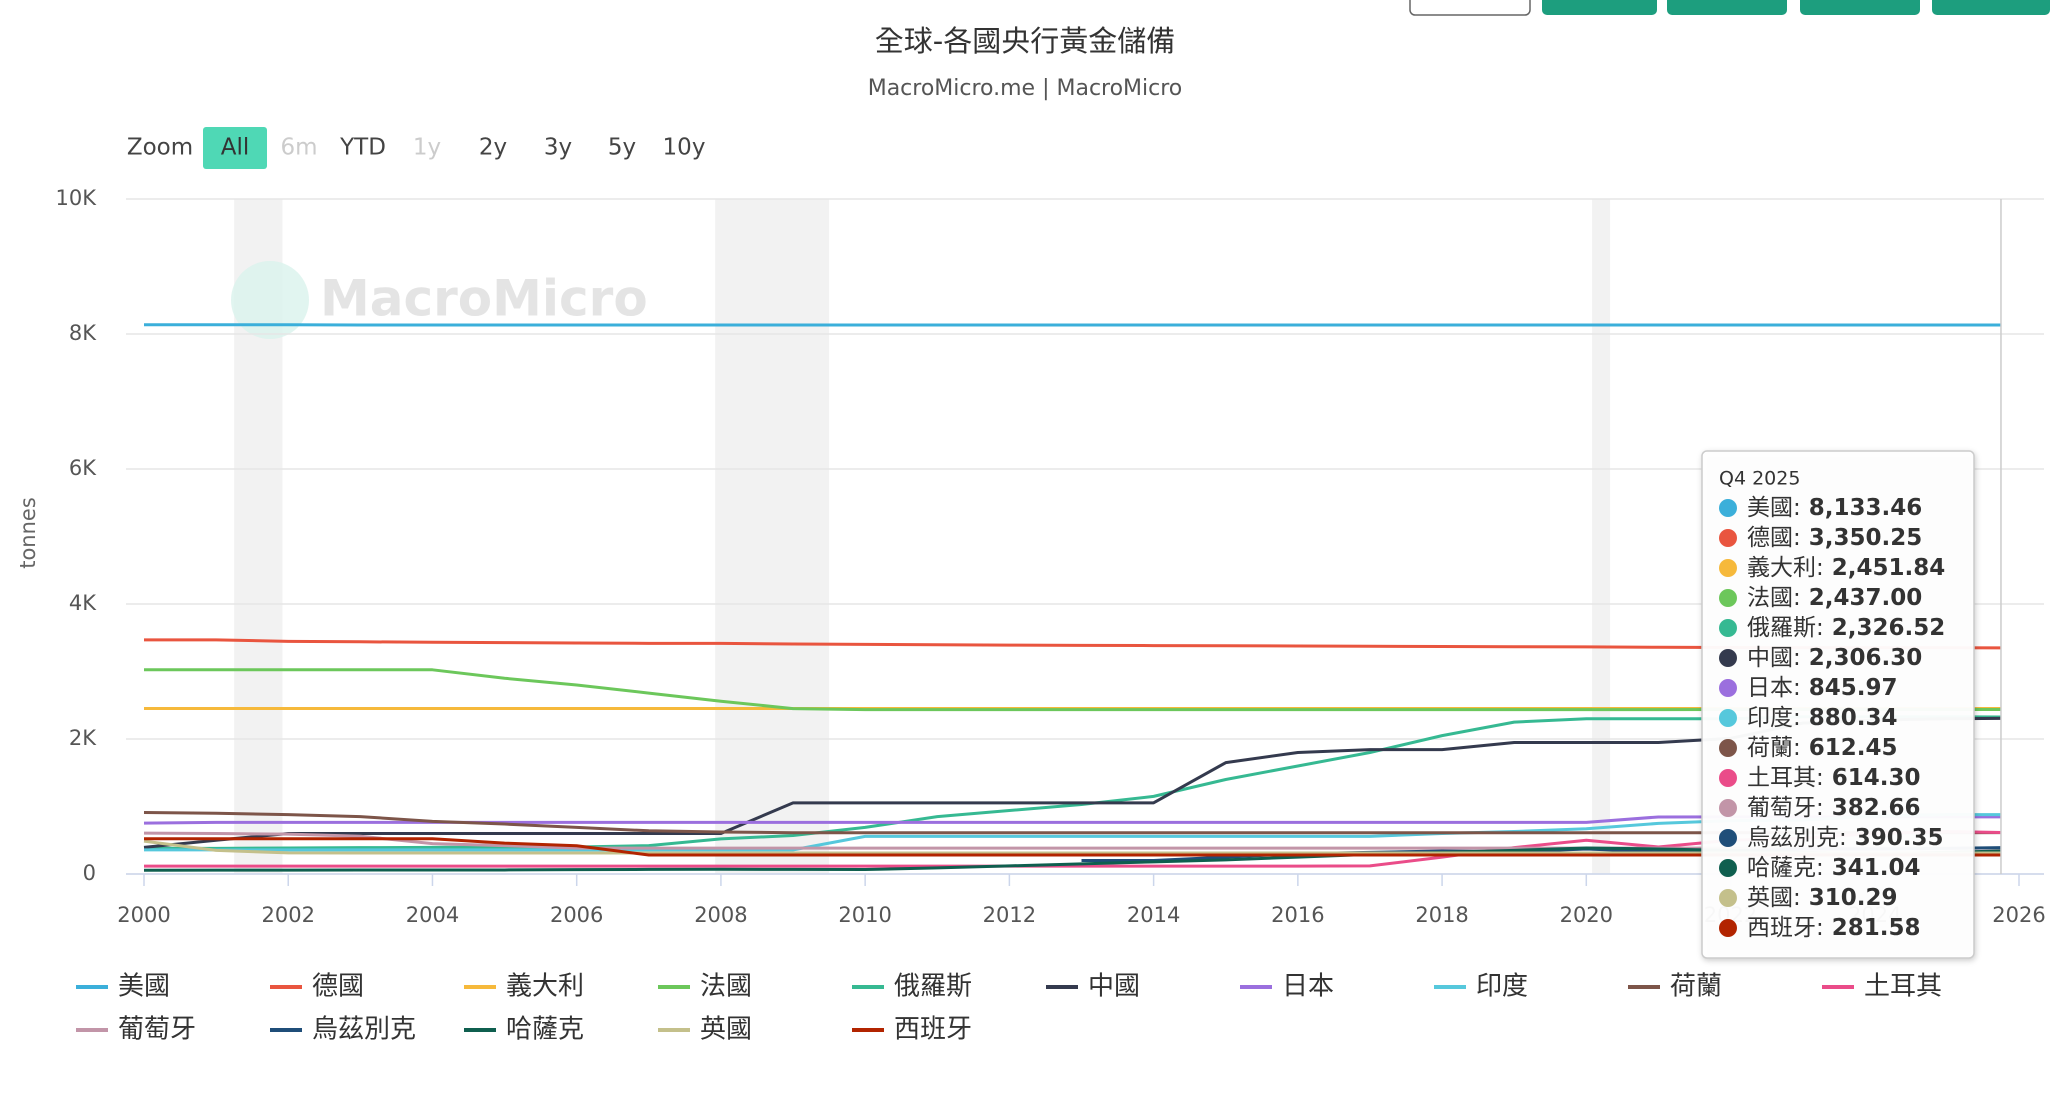 Image resolution: width=2050 pixels, height=1096 pixels. Describe the element at coordinates (933, 987) in the screenshot. I see `legend-label: 俄羅斯` at that location.